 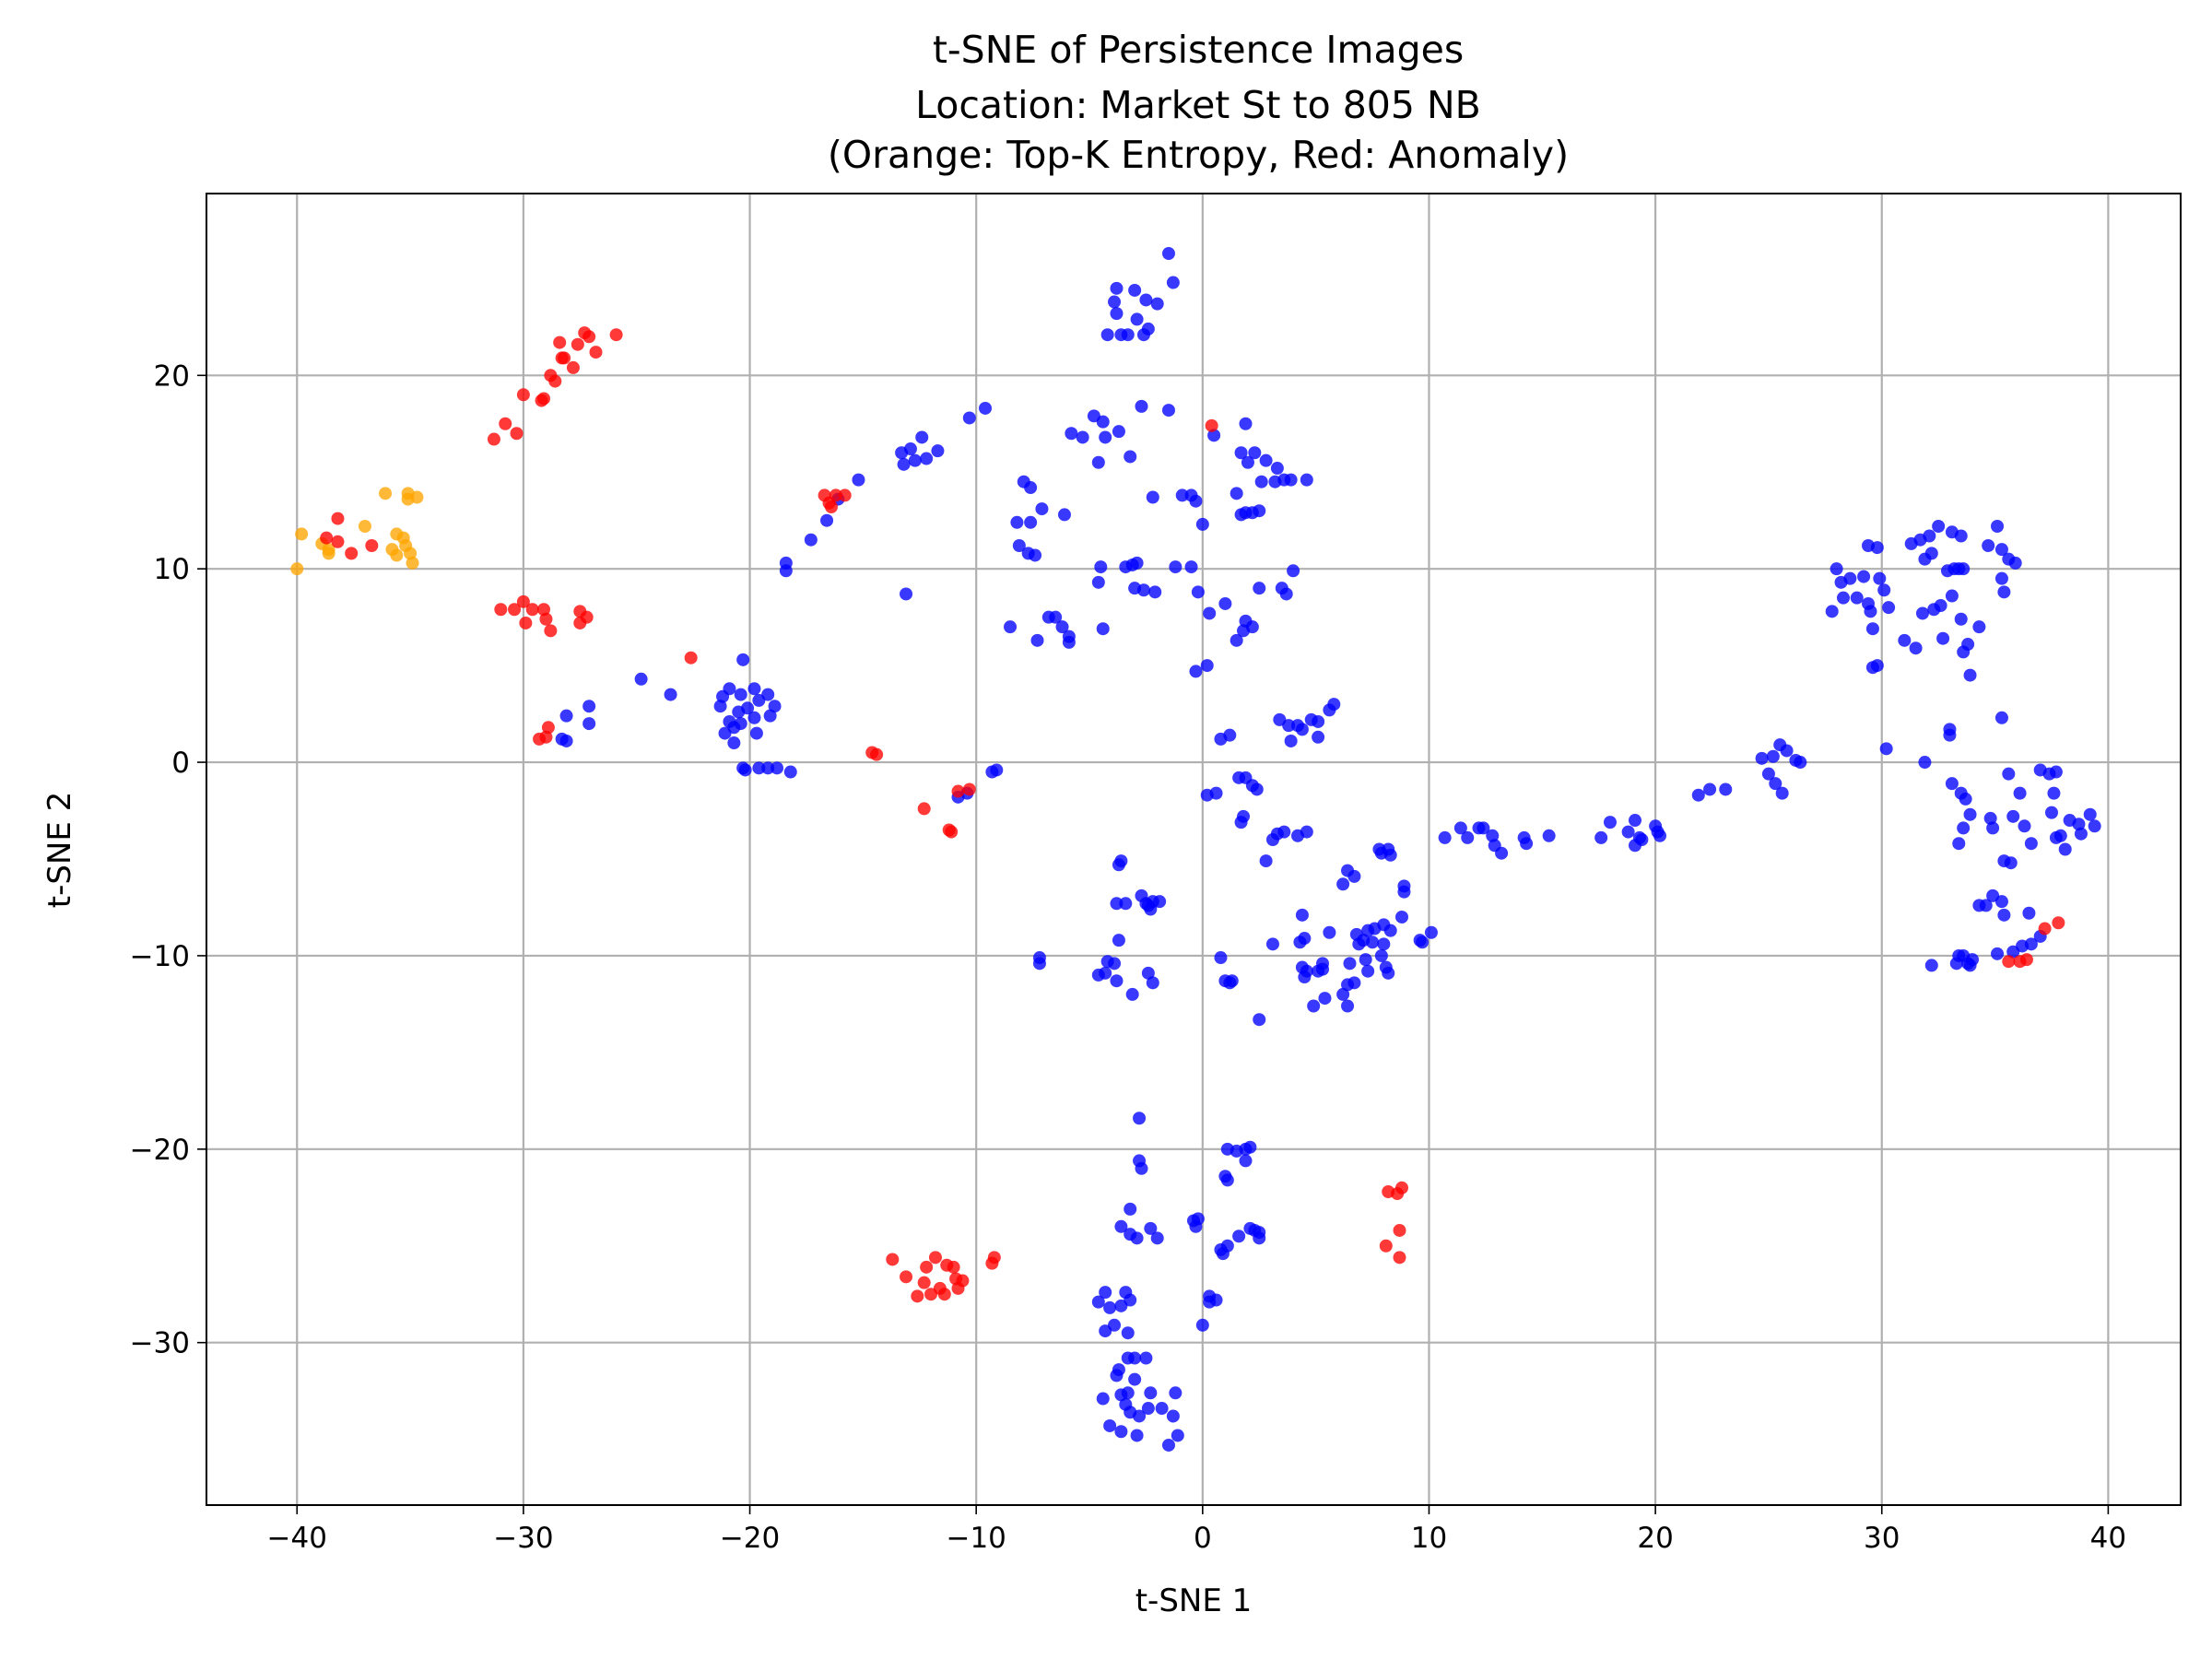 I want to click on chart-title-line-3: (Orange: Top-K Entropy, Red: Anomaly), so click(x=1198, y=155).